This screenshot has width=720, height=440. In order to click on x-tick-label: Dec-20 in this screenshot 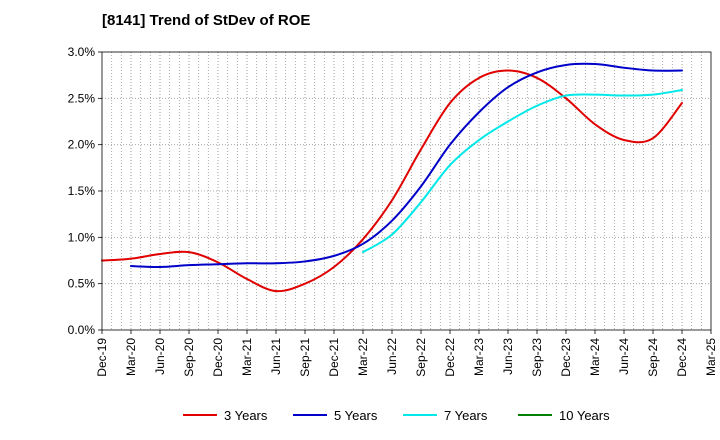, I will do `click(218, 357)`.